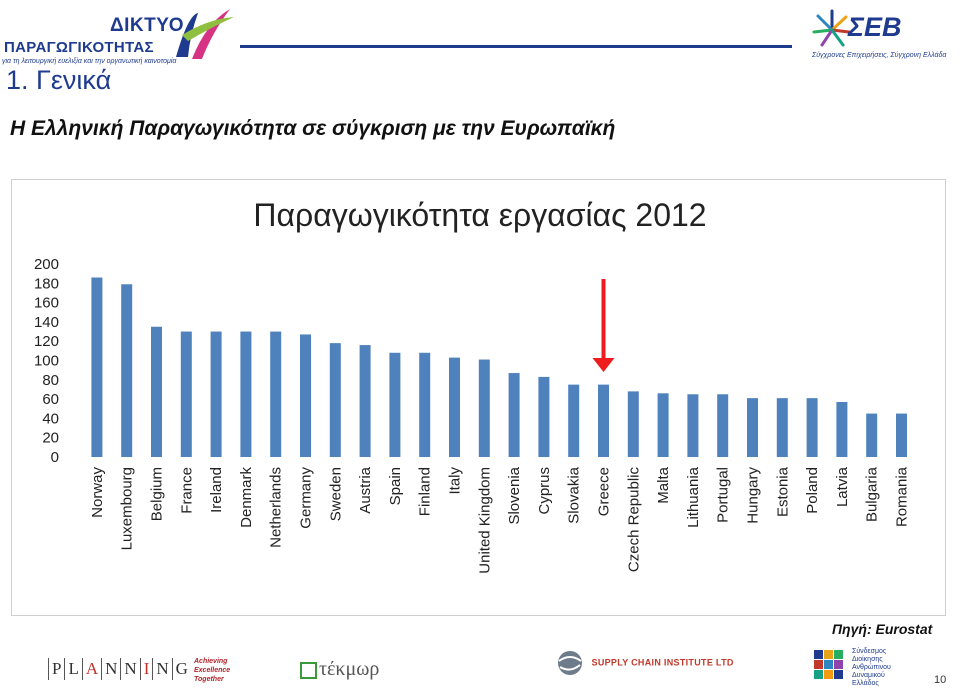 This screenshot has width=960, height=688. What do you see at coordinates (209, 679) in the screenshot?
I see `achieving-line-3: Together` at bounding box center [209, 679].